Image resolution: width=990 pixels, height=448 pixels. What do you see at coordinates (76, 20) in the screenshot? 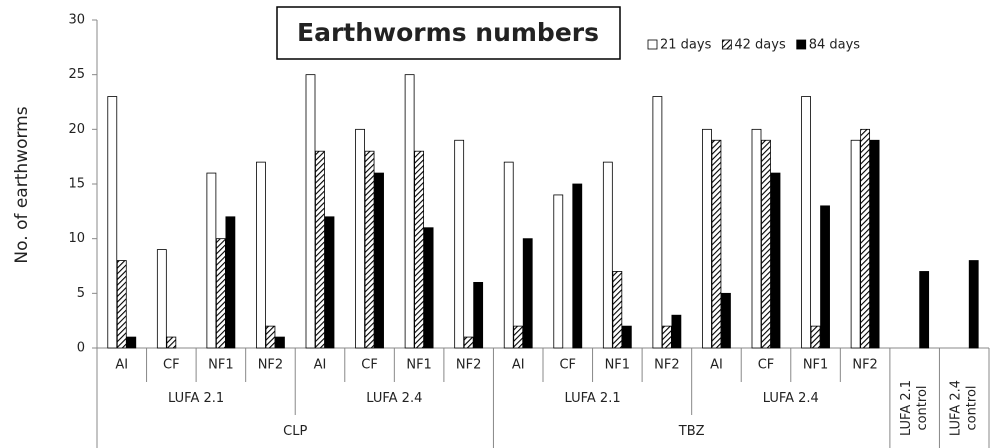
I see `y-tick-label: 30` at bounding box center [76, 20].